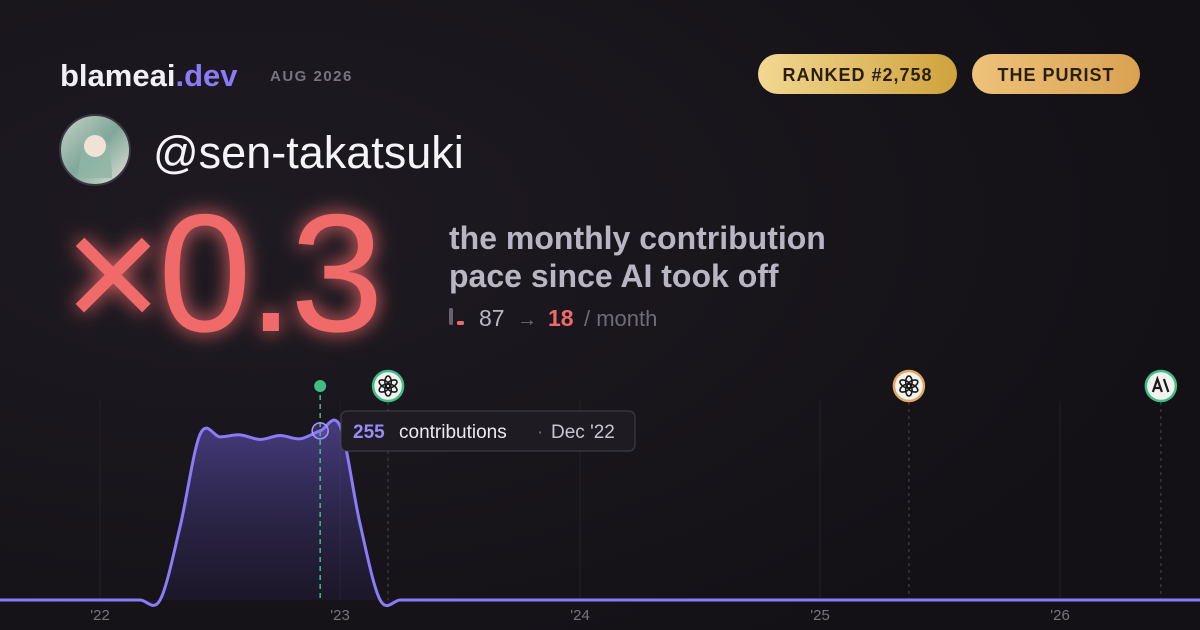 This screenshot has width=1200, height=630. Describe the element at coordinates (340, 615) in the screenshot. I see `x-tick-label: '23` at that location.